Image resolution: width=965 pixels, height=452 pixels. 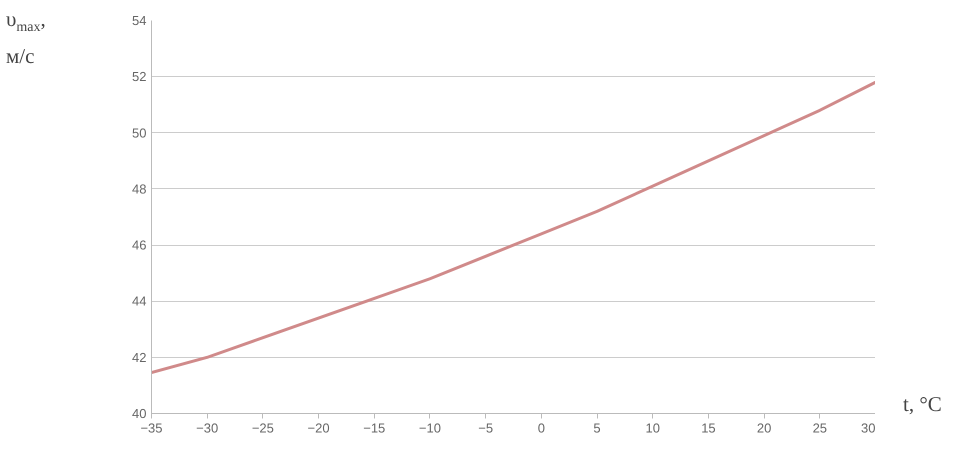 I want to click on y-tick-label: 42, so click(x=139, y=357).